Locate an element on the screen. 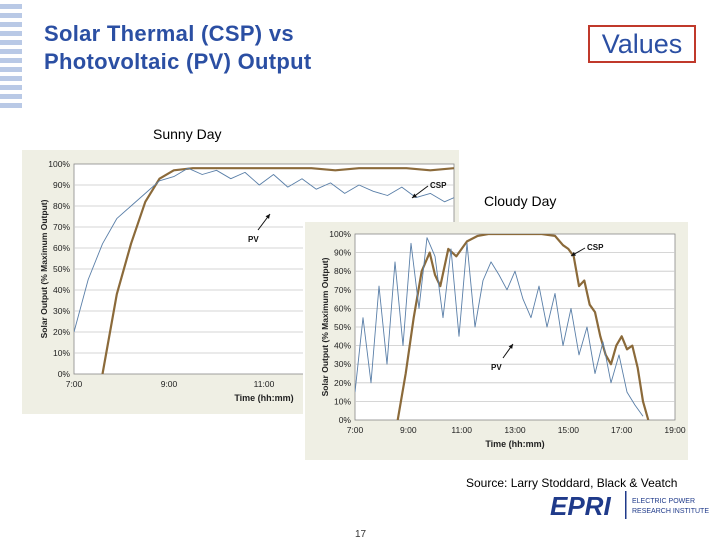  cloudy-y-tick-label: 0% is located at coordinates (345, 420).